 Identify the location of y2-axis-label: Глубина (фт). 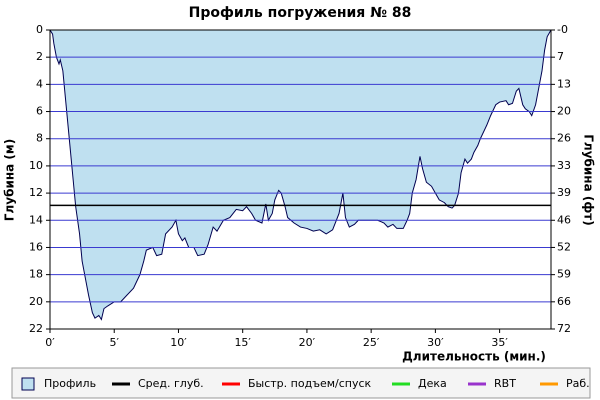
(589, 179).